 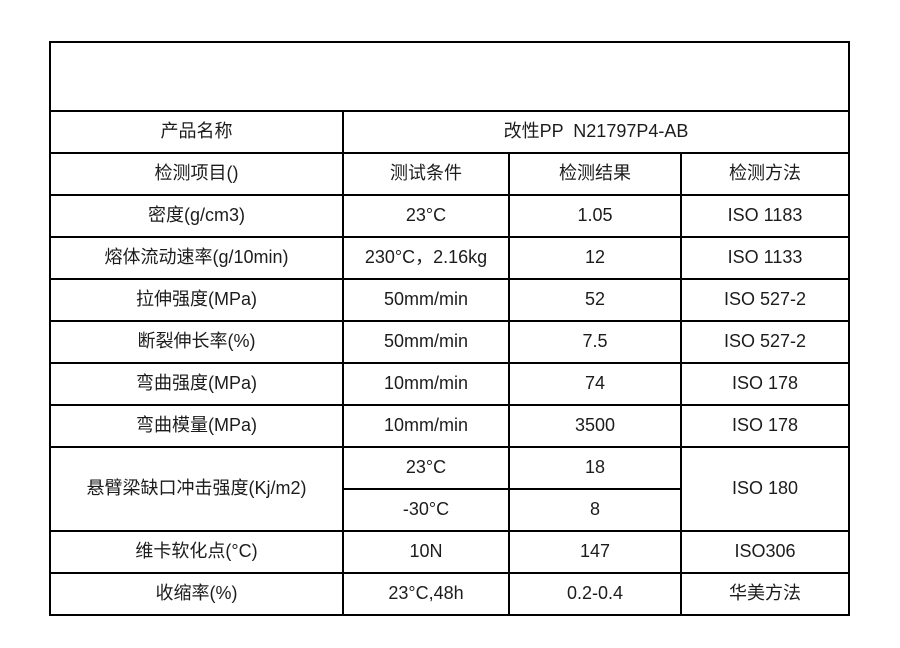 I want to click on cell-result: 8, so click(x=595, y=510).